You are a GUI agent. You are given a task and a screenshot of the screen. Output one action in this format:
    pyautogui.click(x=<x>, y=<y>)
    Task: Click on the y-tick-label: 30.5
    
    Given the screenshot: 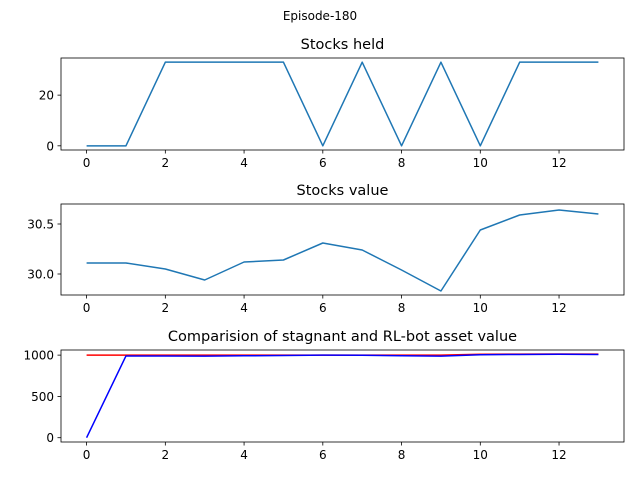 What is the action you would take?
    pyautogui.click(x=40, y=225)
    